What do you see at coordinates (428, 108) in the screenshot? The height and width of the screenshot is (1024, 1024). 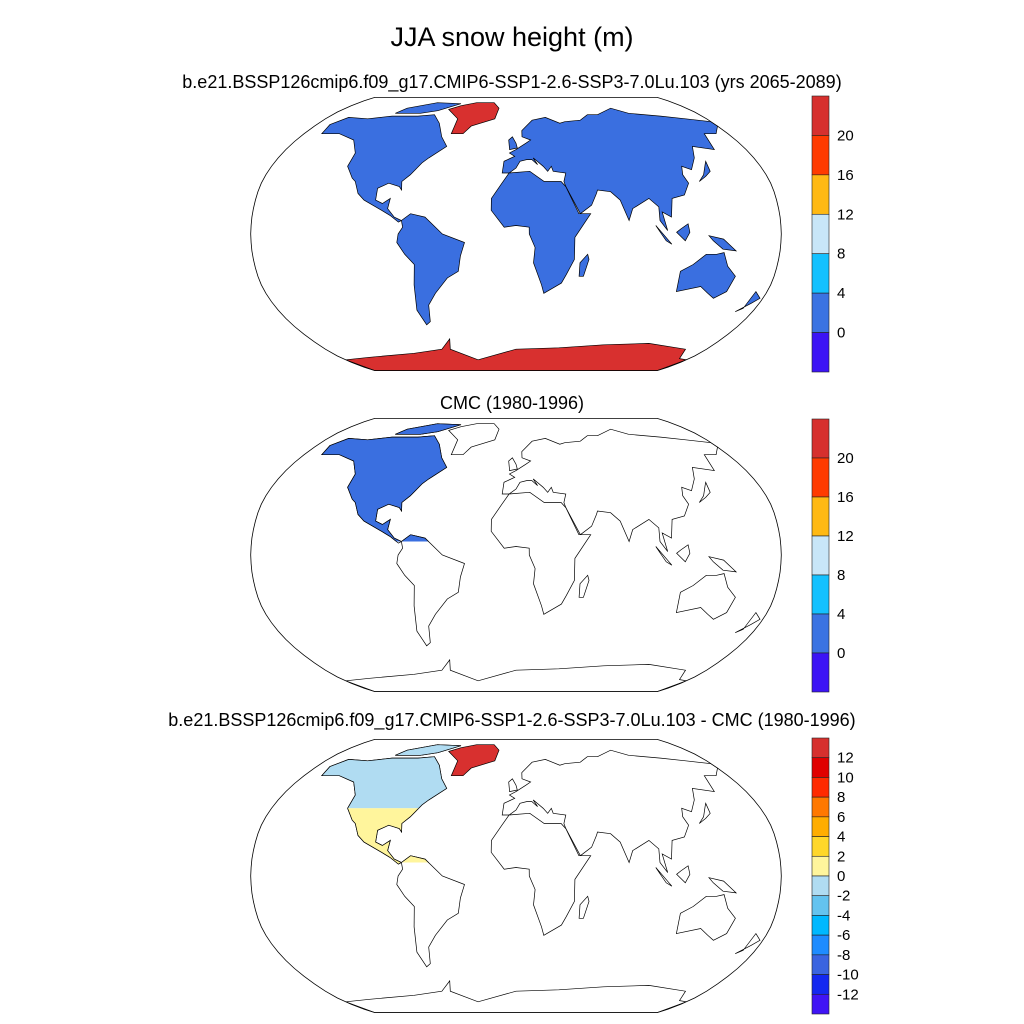 I see `arctic-landmass` at bounding box center [428, 108].